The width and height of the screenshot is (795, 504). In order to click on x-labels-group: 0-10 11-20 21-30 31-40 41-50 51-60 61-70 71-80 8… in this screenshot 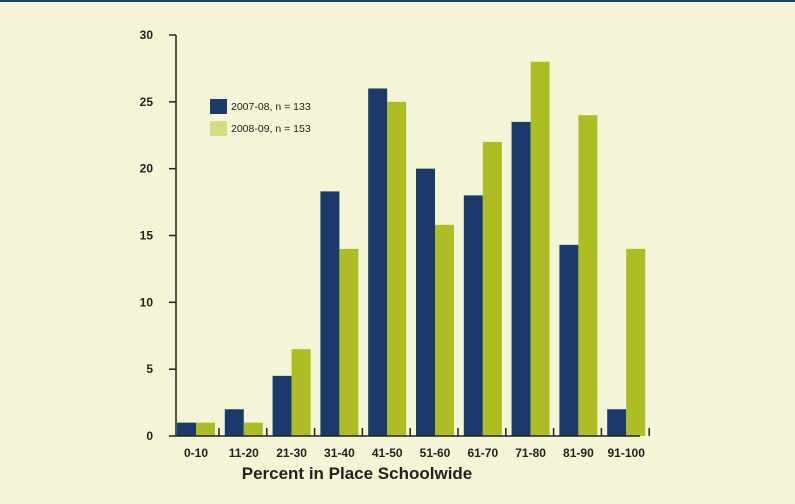, I will do `click(417, 444)`.